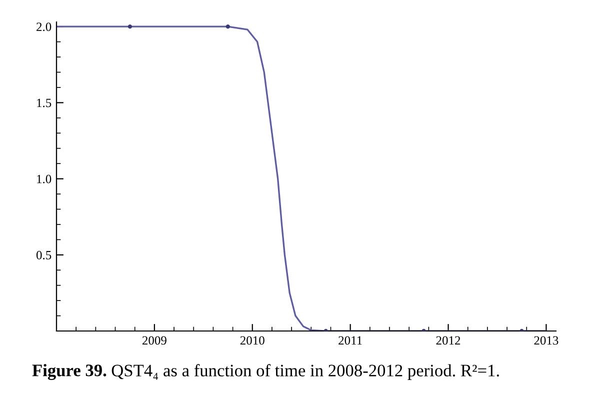 This screenshot has width=601, height=419. I want to click on y-tick-label: 1.0, so click(44, 179).